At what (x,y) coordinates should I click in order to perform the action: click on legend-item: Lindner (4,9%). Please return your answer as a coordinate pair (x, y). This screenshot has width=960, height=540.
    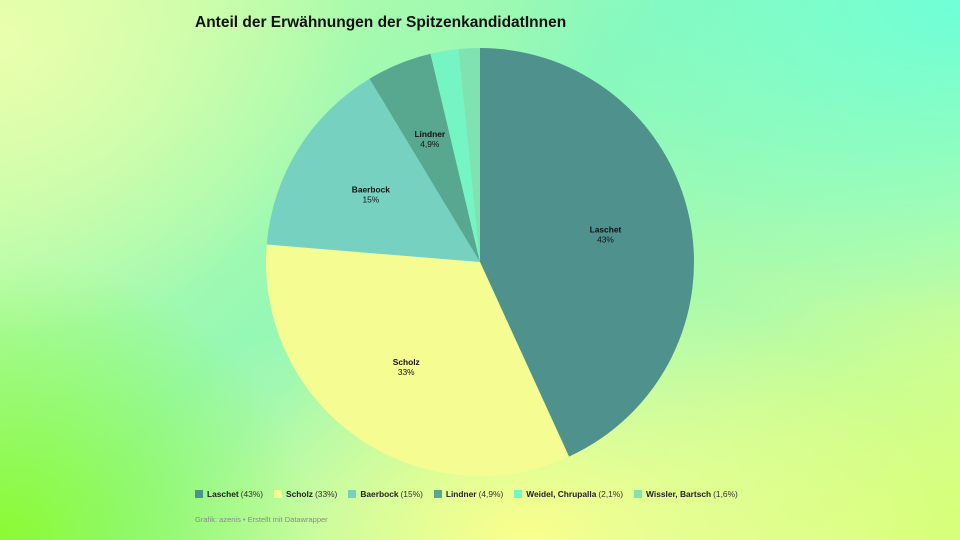
    Looking at the image, I should click on (468, 494).